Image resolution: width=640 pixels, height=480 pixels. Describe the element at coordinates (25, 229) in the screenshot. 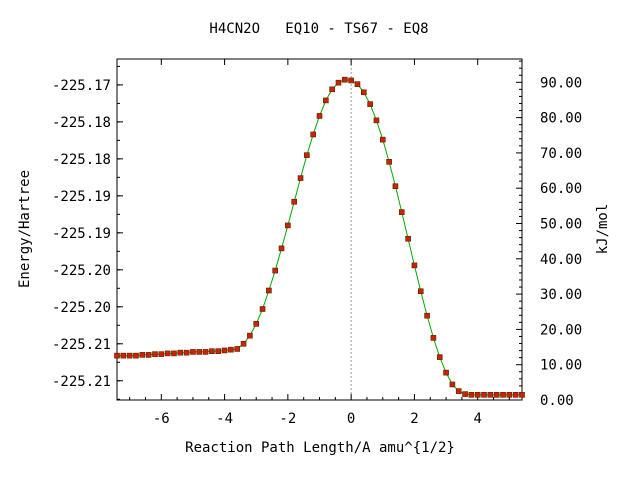

I see `y-axis-label: Energy/Hartree` at that location.